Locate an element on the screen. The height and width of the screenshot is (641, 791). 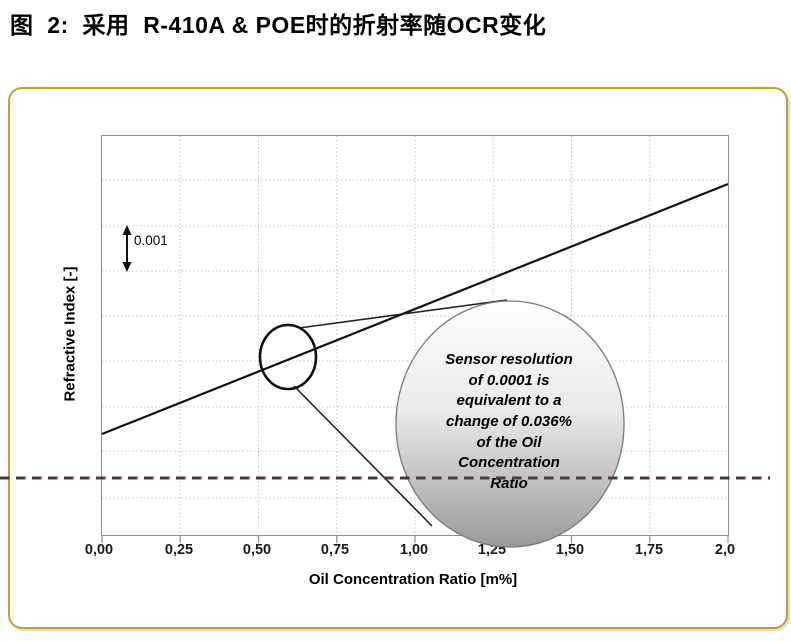
x-tick-label: 2,0 is located at coordinates (725, 550).